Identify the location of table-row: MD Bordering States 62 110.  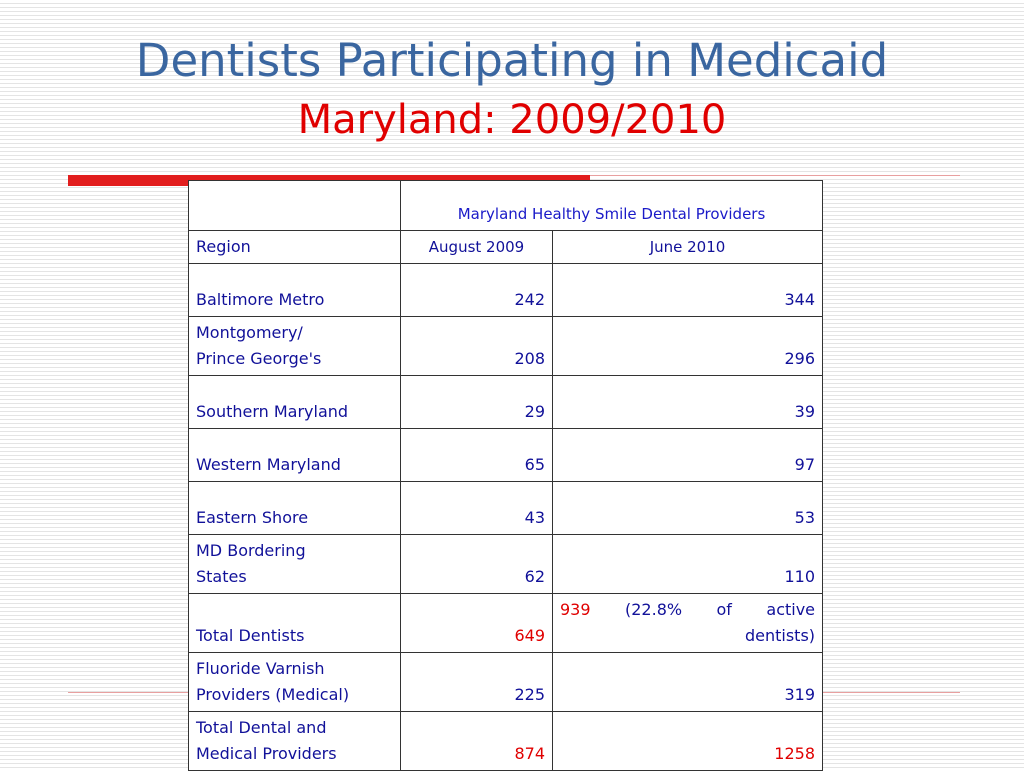
(506, 564).